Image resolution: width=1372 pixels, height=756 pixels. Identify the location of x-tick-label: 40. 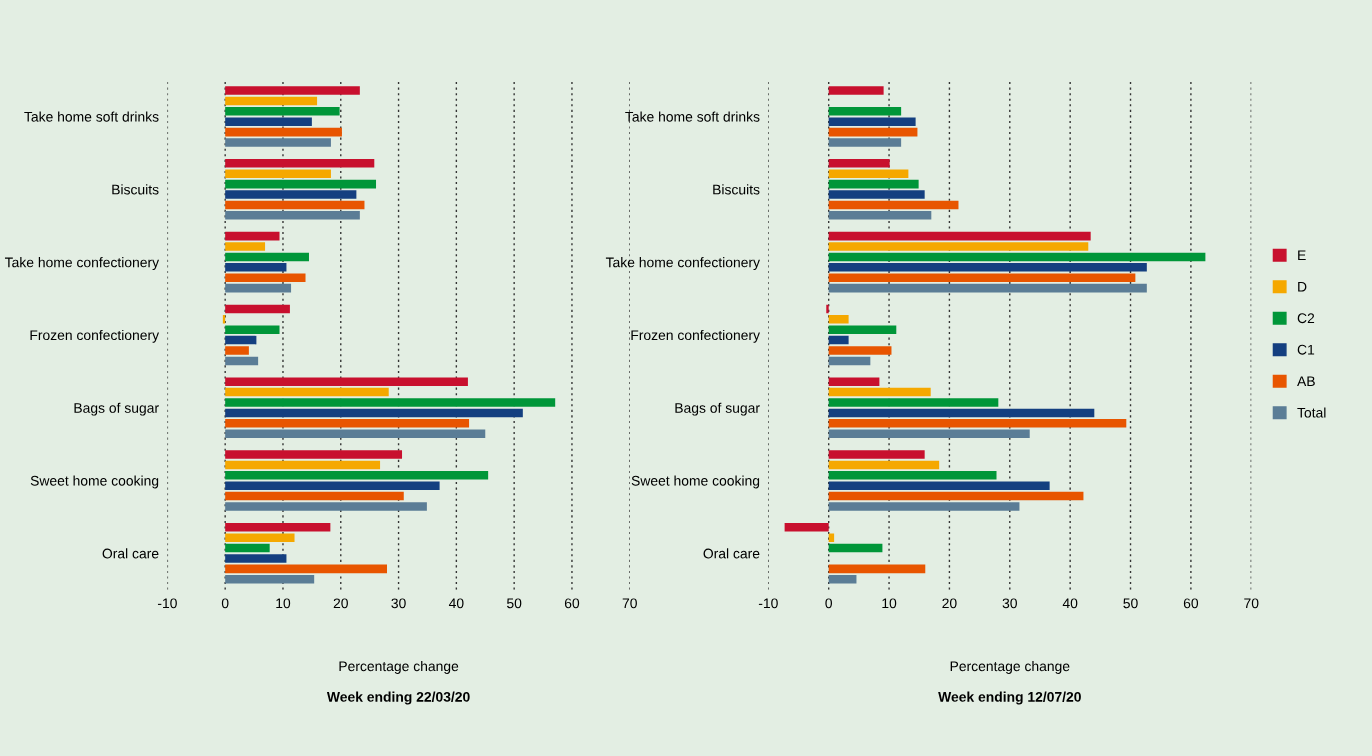
(456, 603).